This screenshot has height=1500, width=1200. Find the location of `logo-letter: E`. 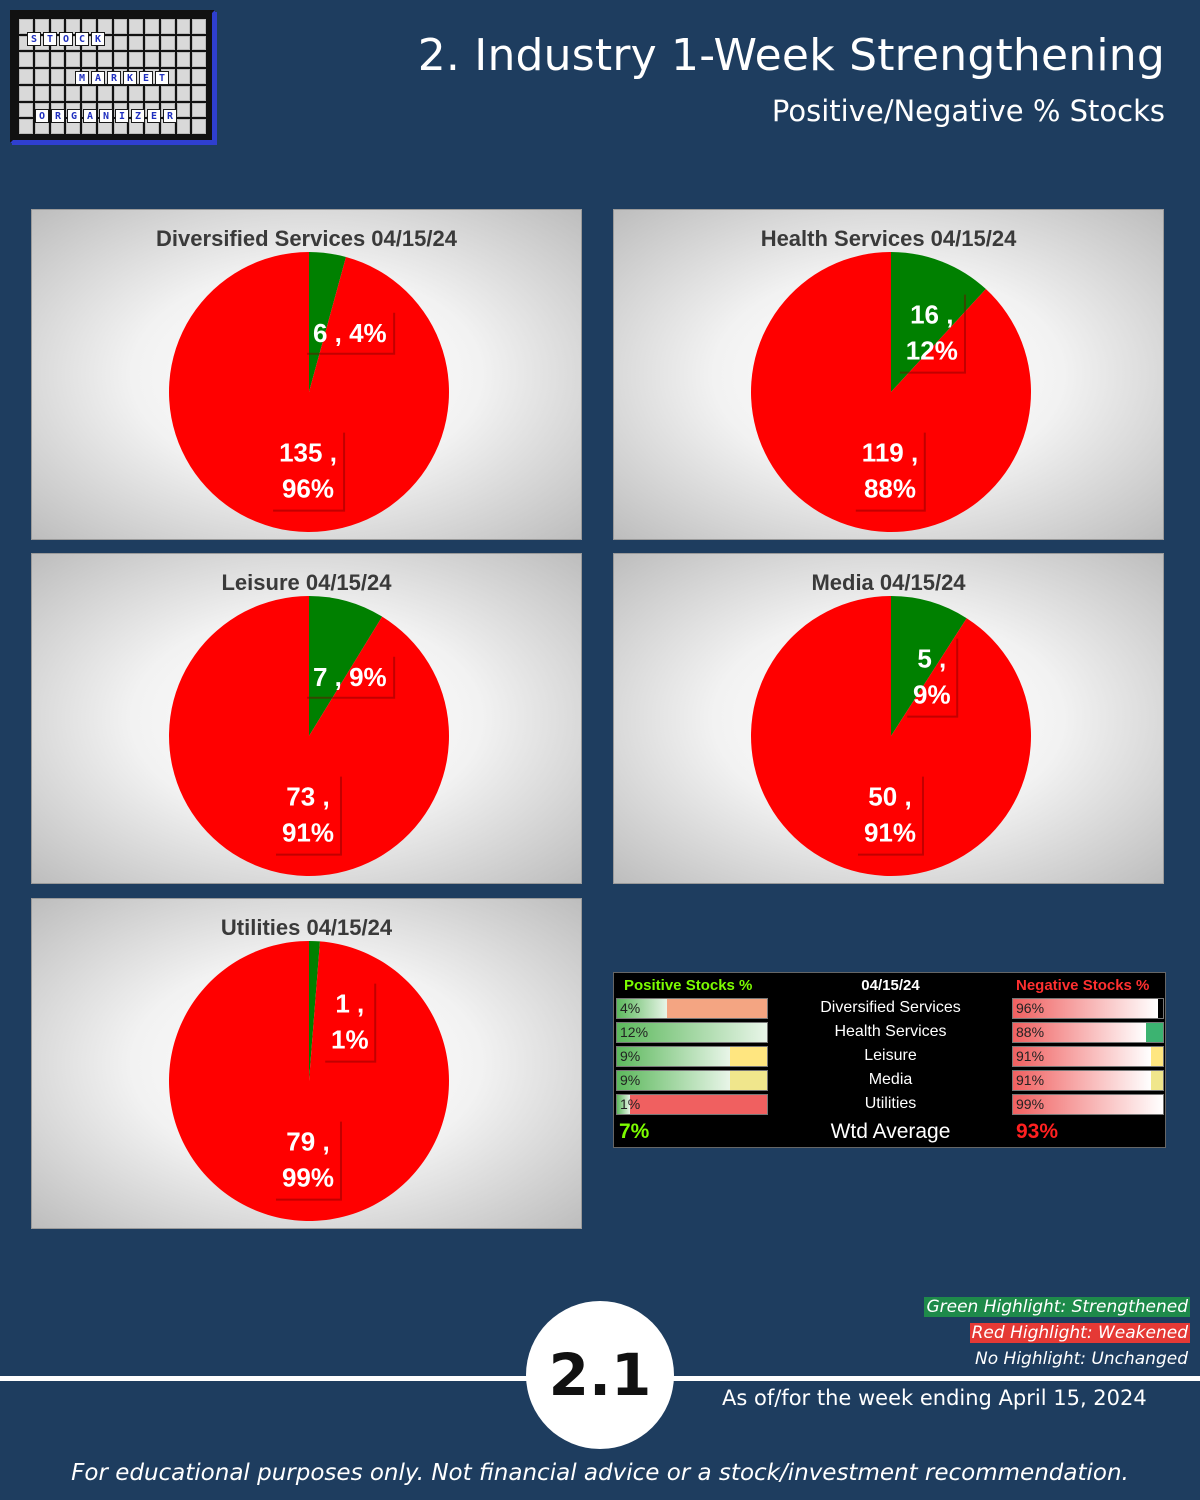

logo-letter: E is located at coordinates (154, 116).